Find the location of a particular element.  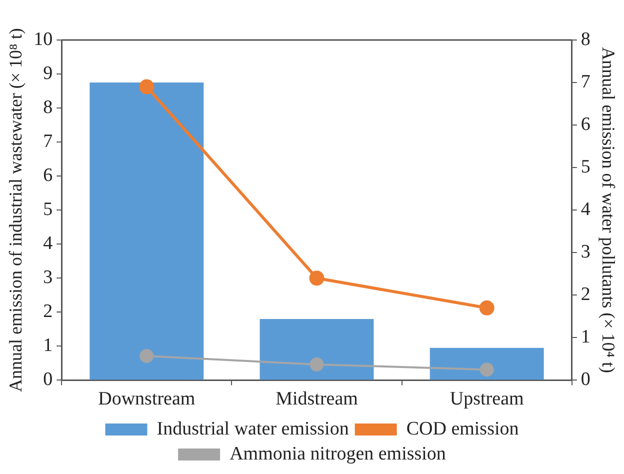

legend-label: Ammonia nitrogen emission is located at coordinates (338, 453).